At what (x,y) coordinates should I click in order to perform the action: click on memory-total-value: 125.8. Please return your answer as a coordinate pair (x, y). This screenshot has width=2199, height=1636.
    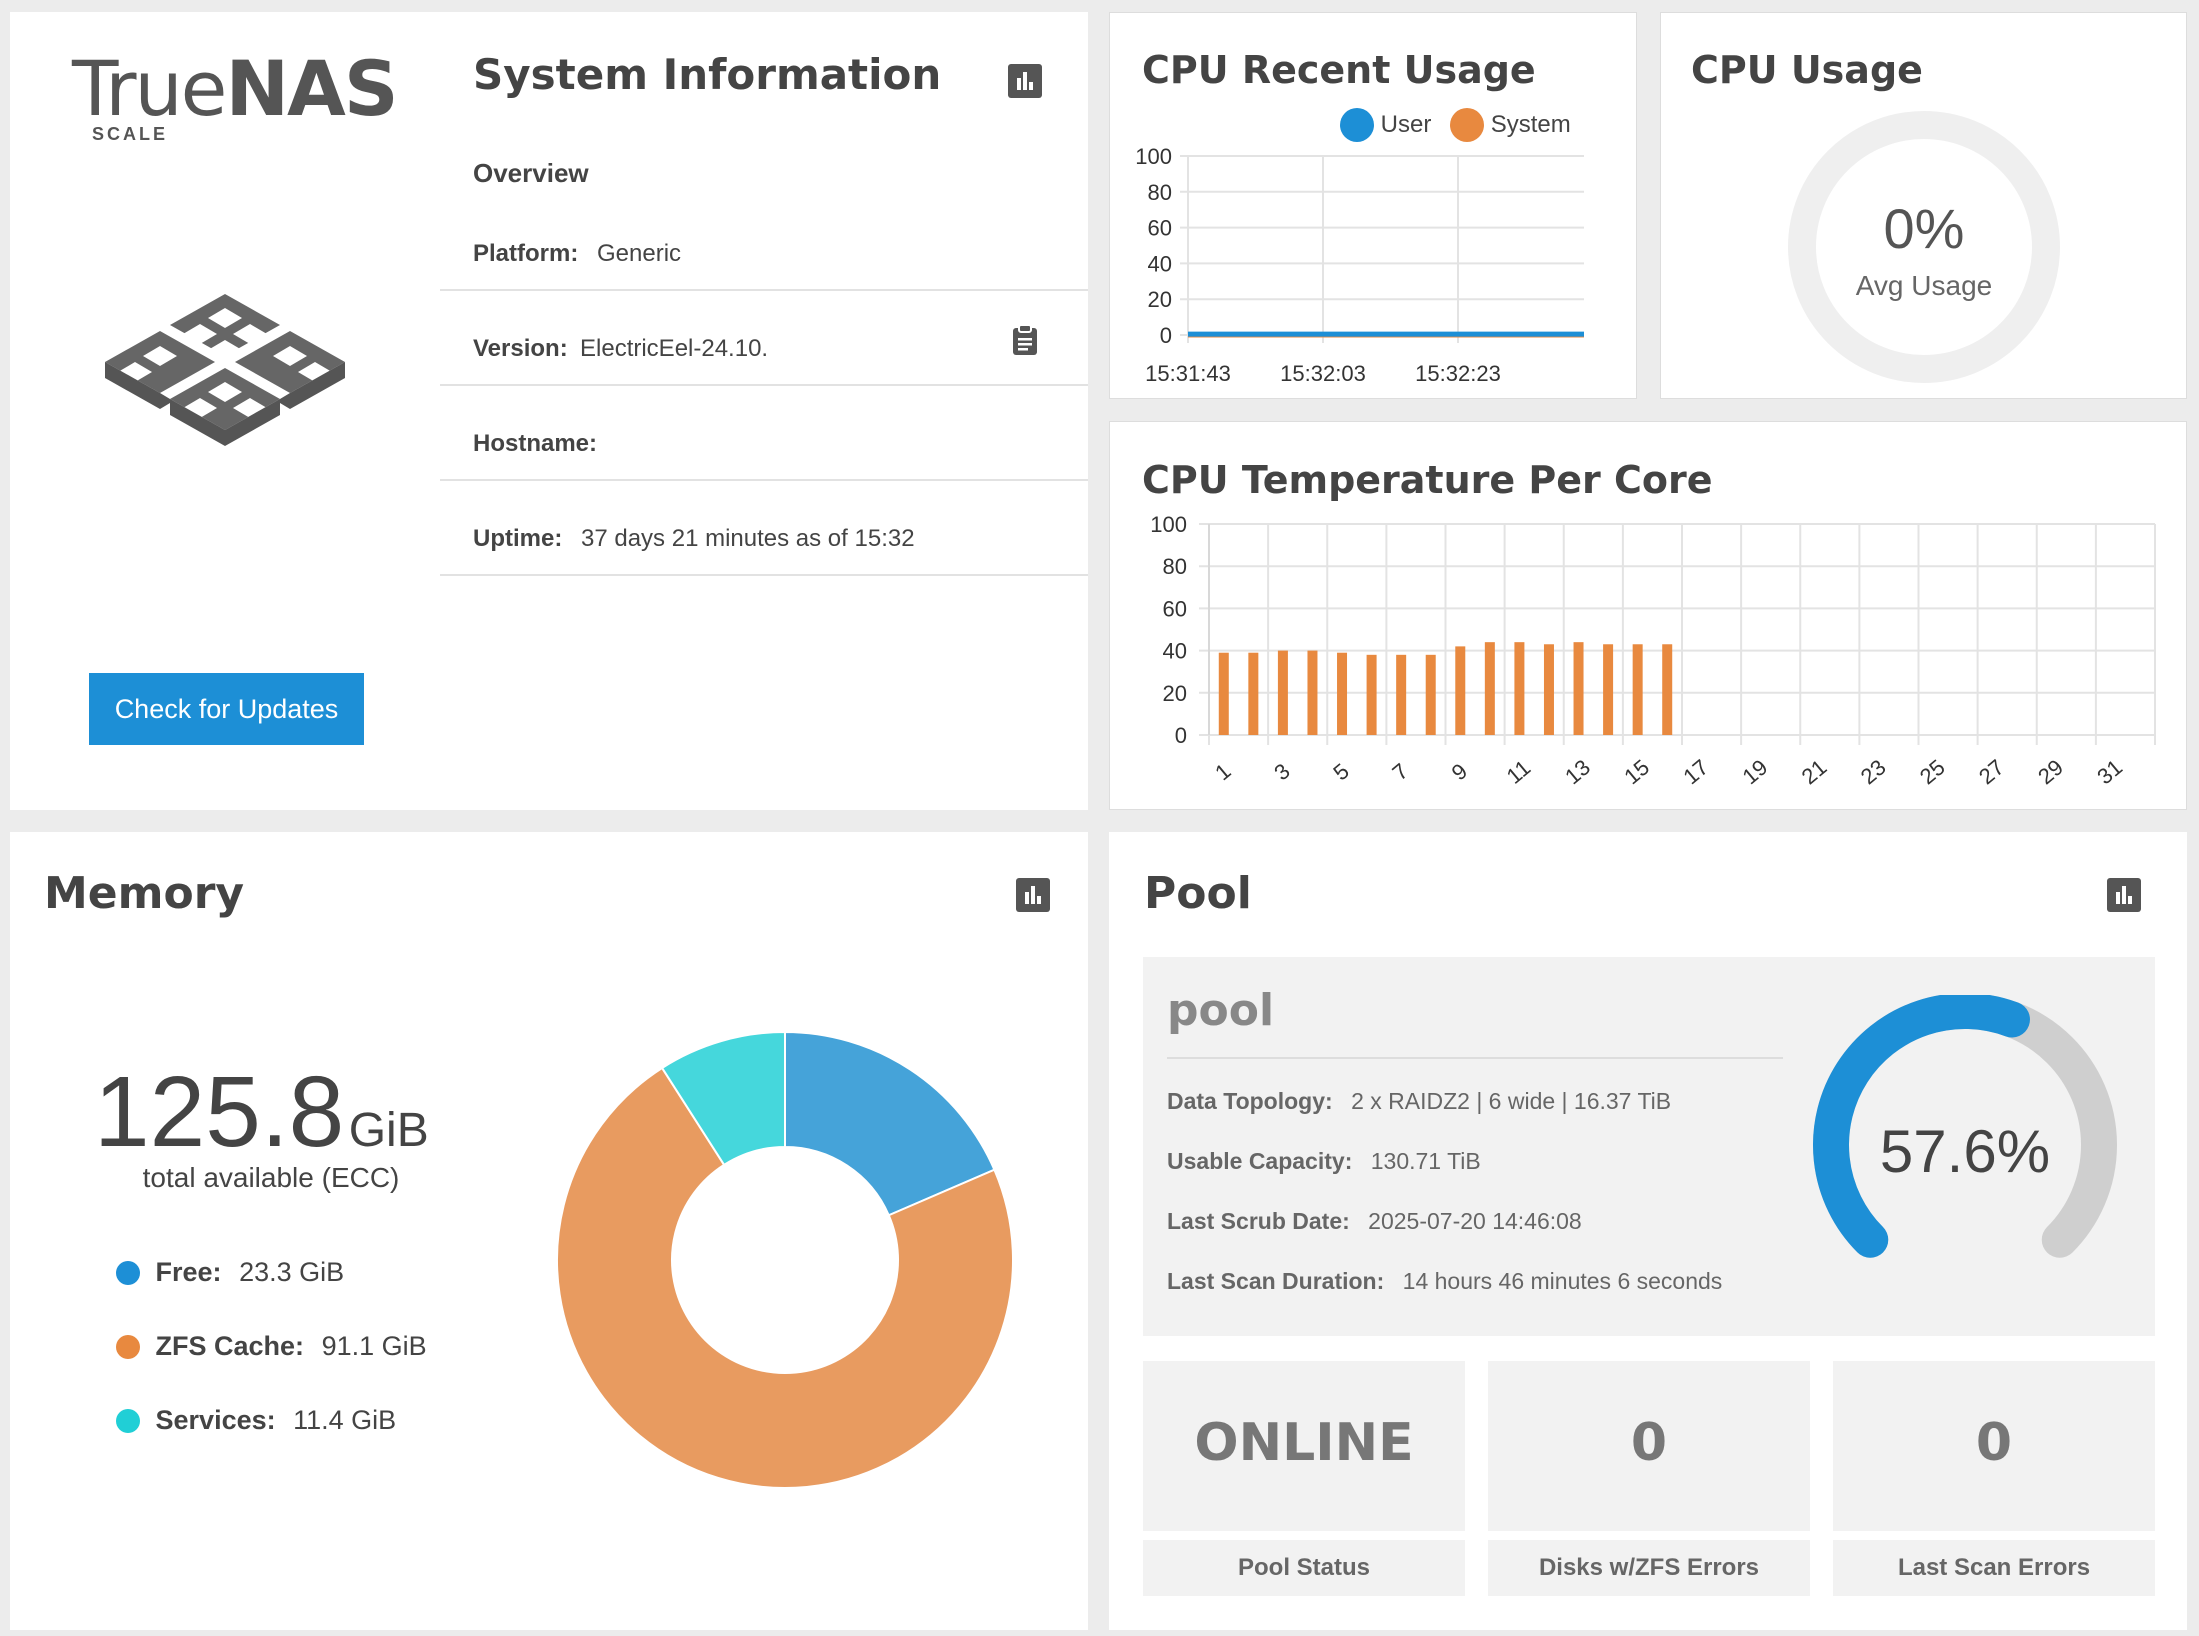
    Looking at the image, I should click on (219, 1112).